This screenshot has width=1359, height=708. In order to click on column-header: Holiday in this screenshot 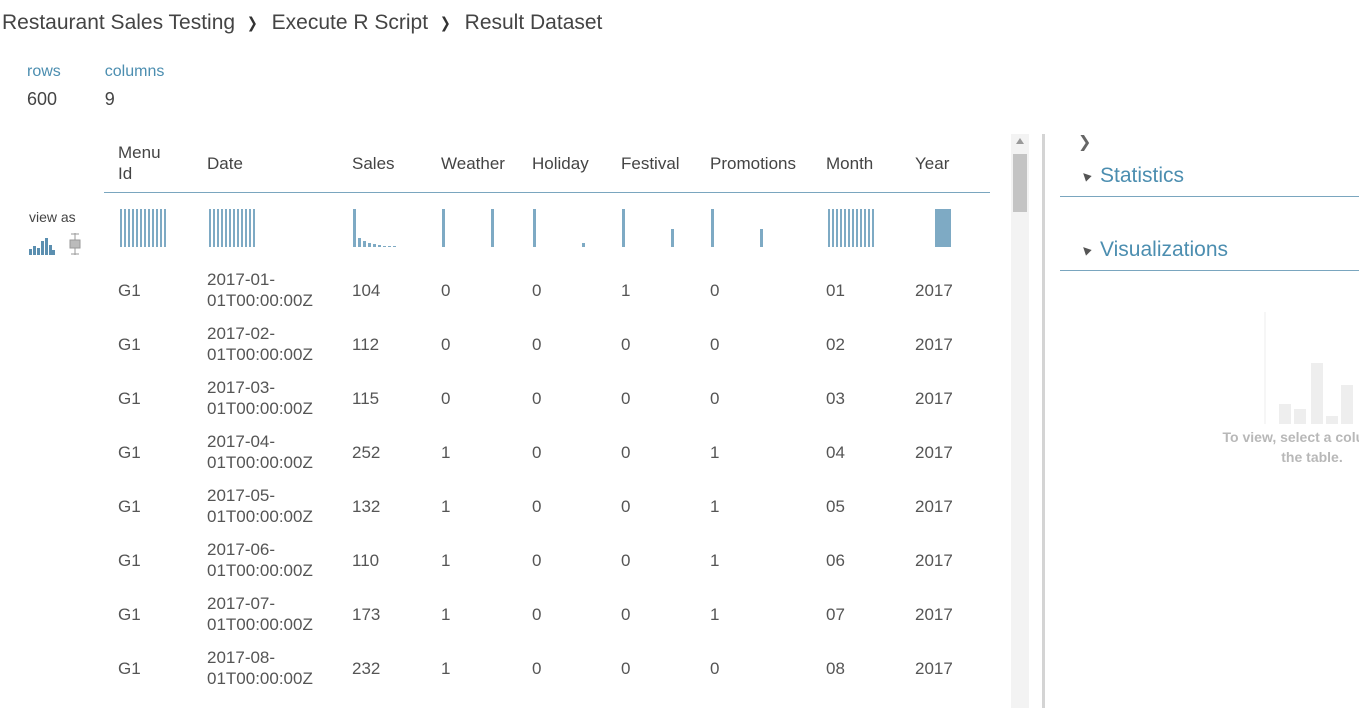, I will do `click(562, 163)`.